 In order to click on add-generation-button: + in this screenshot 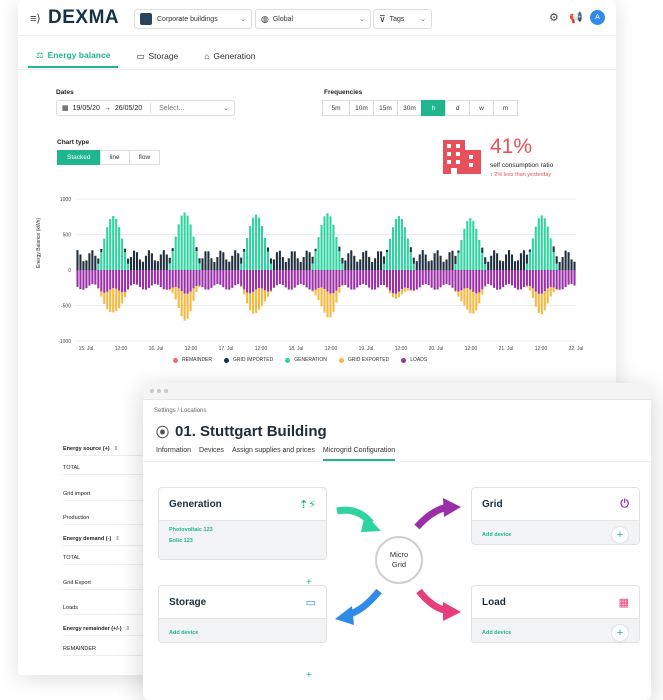, I will do `click(309, 582)`.